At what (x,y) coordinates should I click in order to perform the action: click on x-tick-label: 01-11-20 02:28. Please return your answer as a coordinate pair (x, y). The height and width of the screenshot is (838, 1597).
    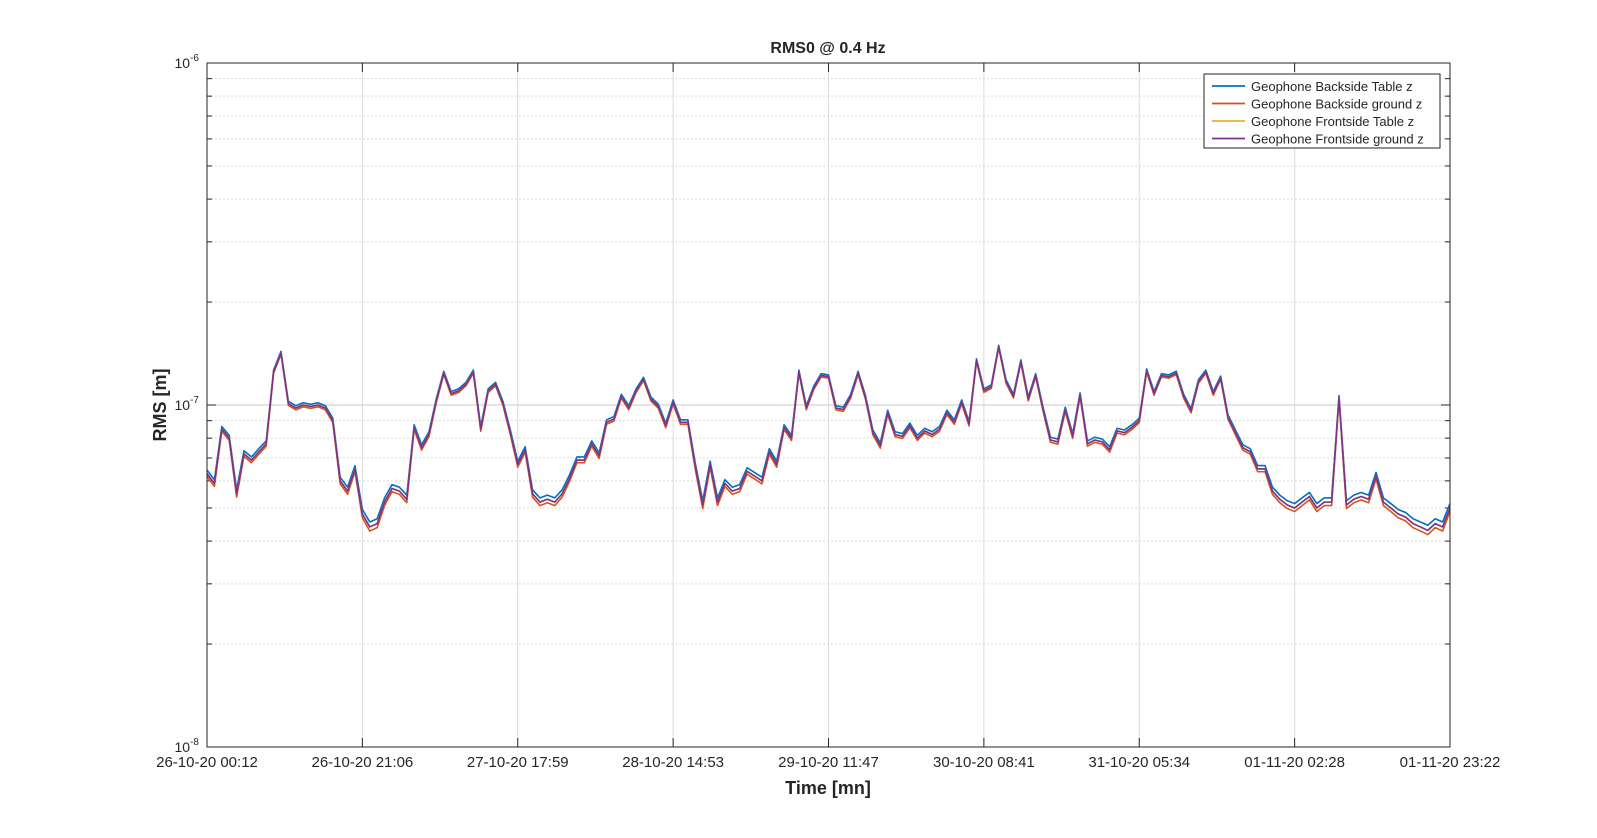
    Looking at the image, I should click on (1294, 762).